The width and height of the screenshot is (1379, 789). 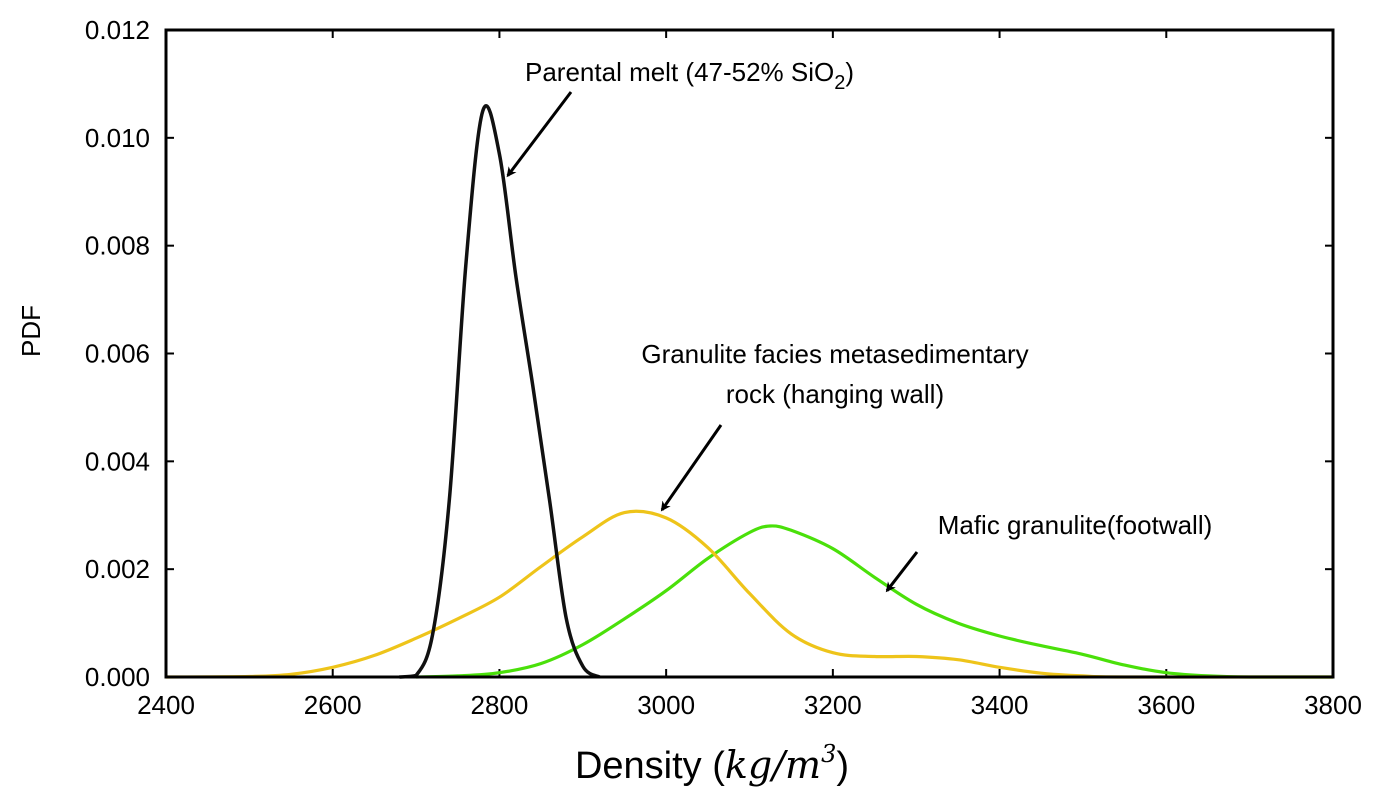 I want to click on y-tick-label: 0.006, so click(x=117, y=354).